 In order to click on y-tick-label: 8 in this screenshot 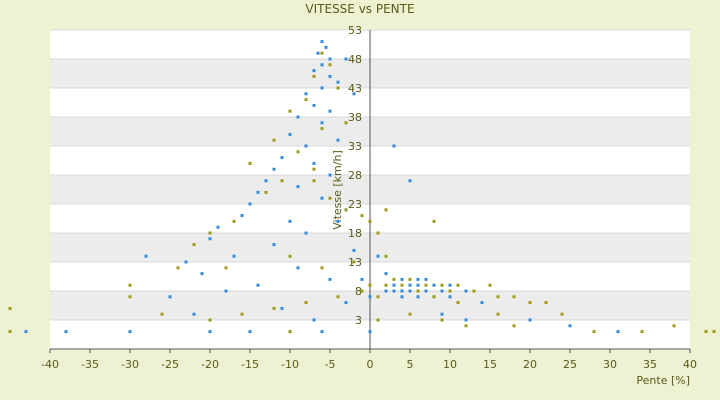, I will do `click(358, 291)`.